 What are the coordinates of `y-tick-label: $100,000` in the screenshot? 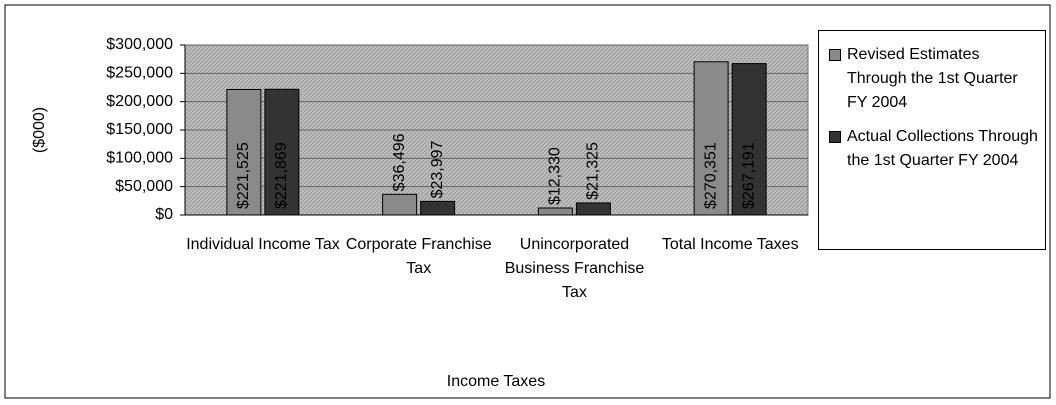 It's located at (139, 158).